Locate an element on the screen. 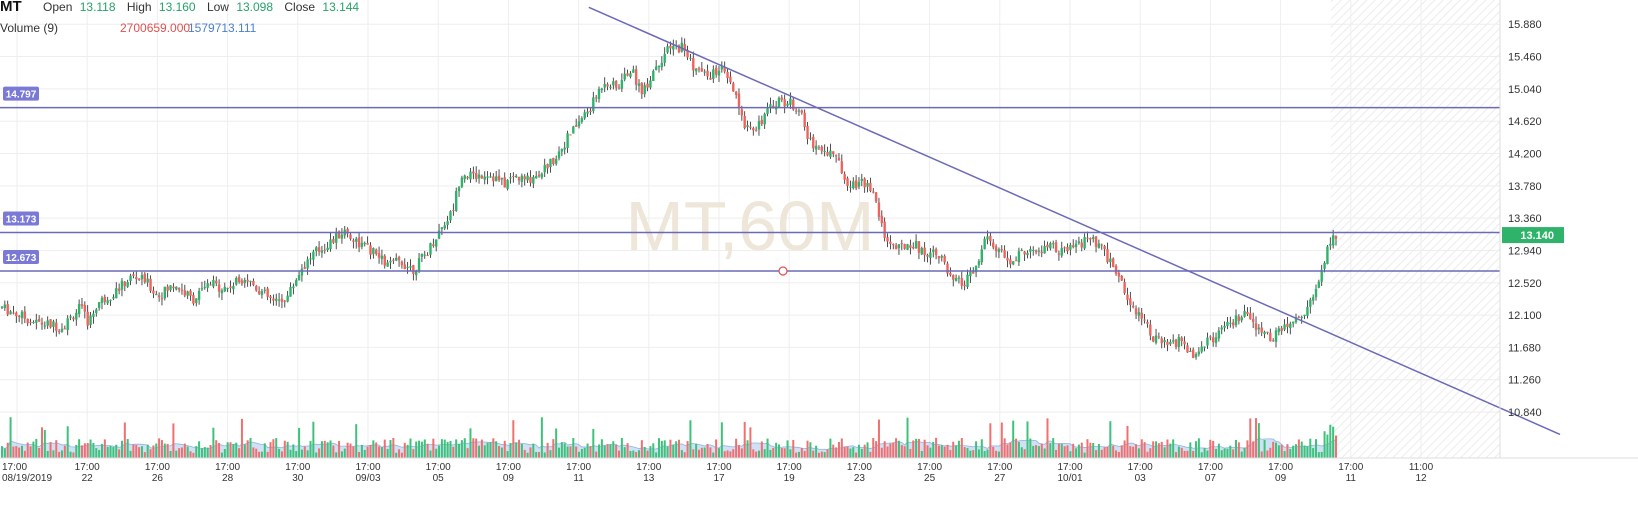 The image size is (1638, 506). low-value: 13.098 is located at coordinates (255, 7).